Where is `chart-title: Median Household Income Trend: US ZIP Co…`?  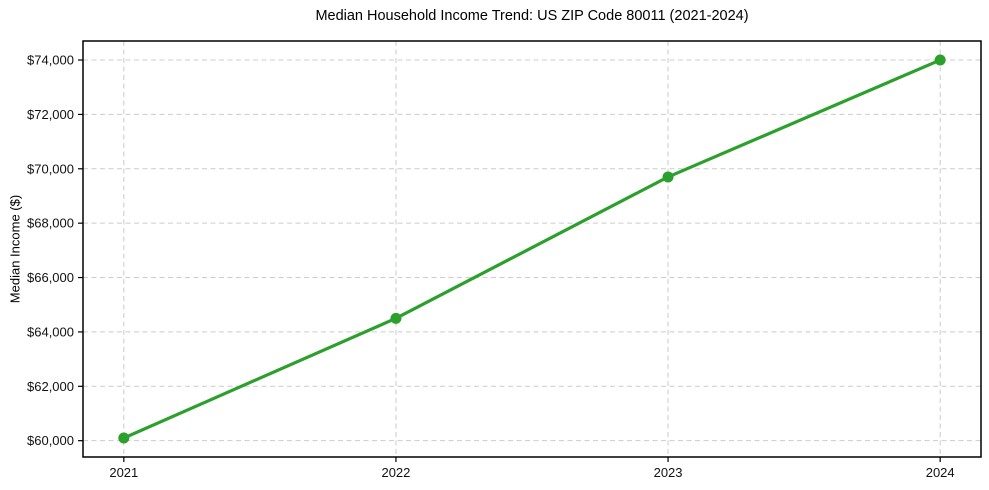 chart-title: Median Household Income Trend: US ZIP Co… is located at coordinates (532, 16).